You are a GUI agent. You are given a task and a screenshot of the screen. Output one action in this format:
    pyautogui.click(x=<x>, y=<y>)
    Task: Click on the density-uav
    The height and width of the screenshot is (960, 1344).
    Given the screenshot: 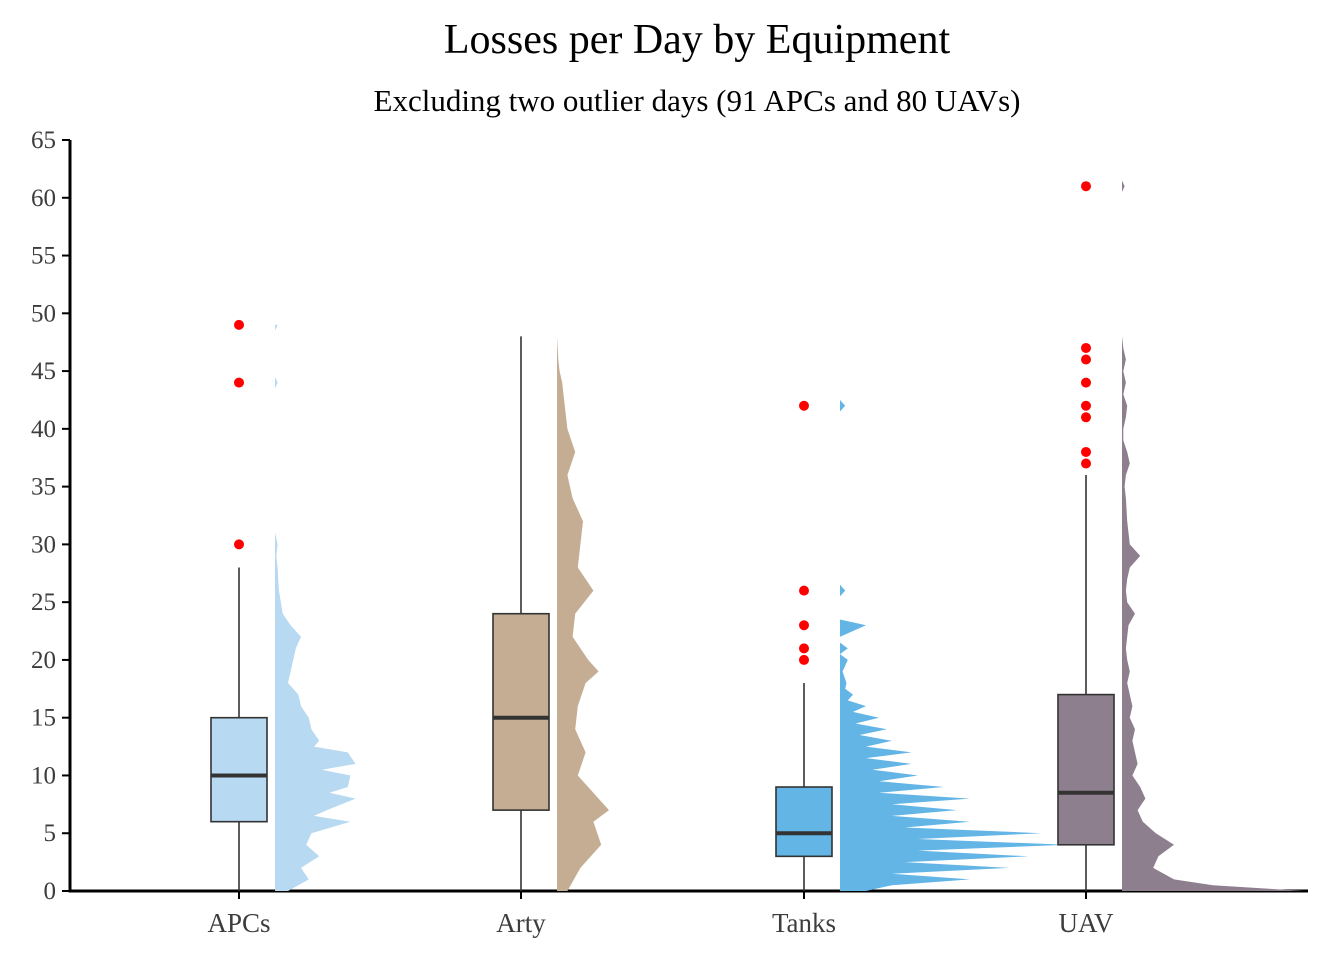 What is the action you would take?
    pyautogui.click(x=1213, y=535)
    